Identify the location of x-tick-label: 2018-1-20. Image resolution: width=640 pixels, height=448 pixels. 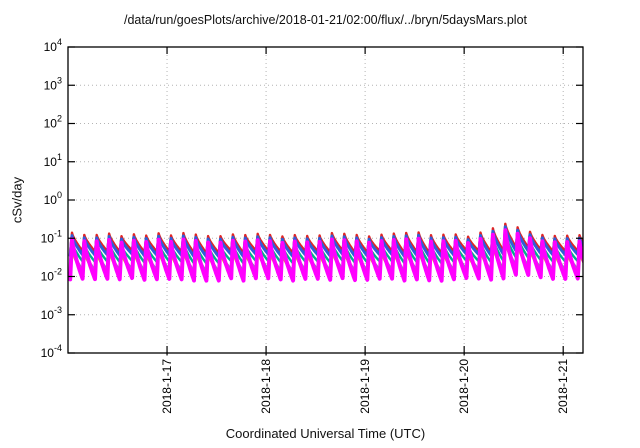
(464, 386).